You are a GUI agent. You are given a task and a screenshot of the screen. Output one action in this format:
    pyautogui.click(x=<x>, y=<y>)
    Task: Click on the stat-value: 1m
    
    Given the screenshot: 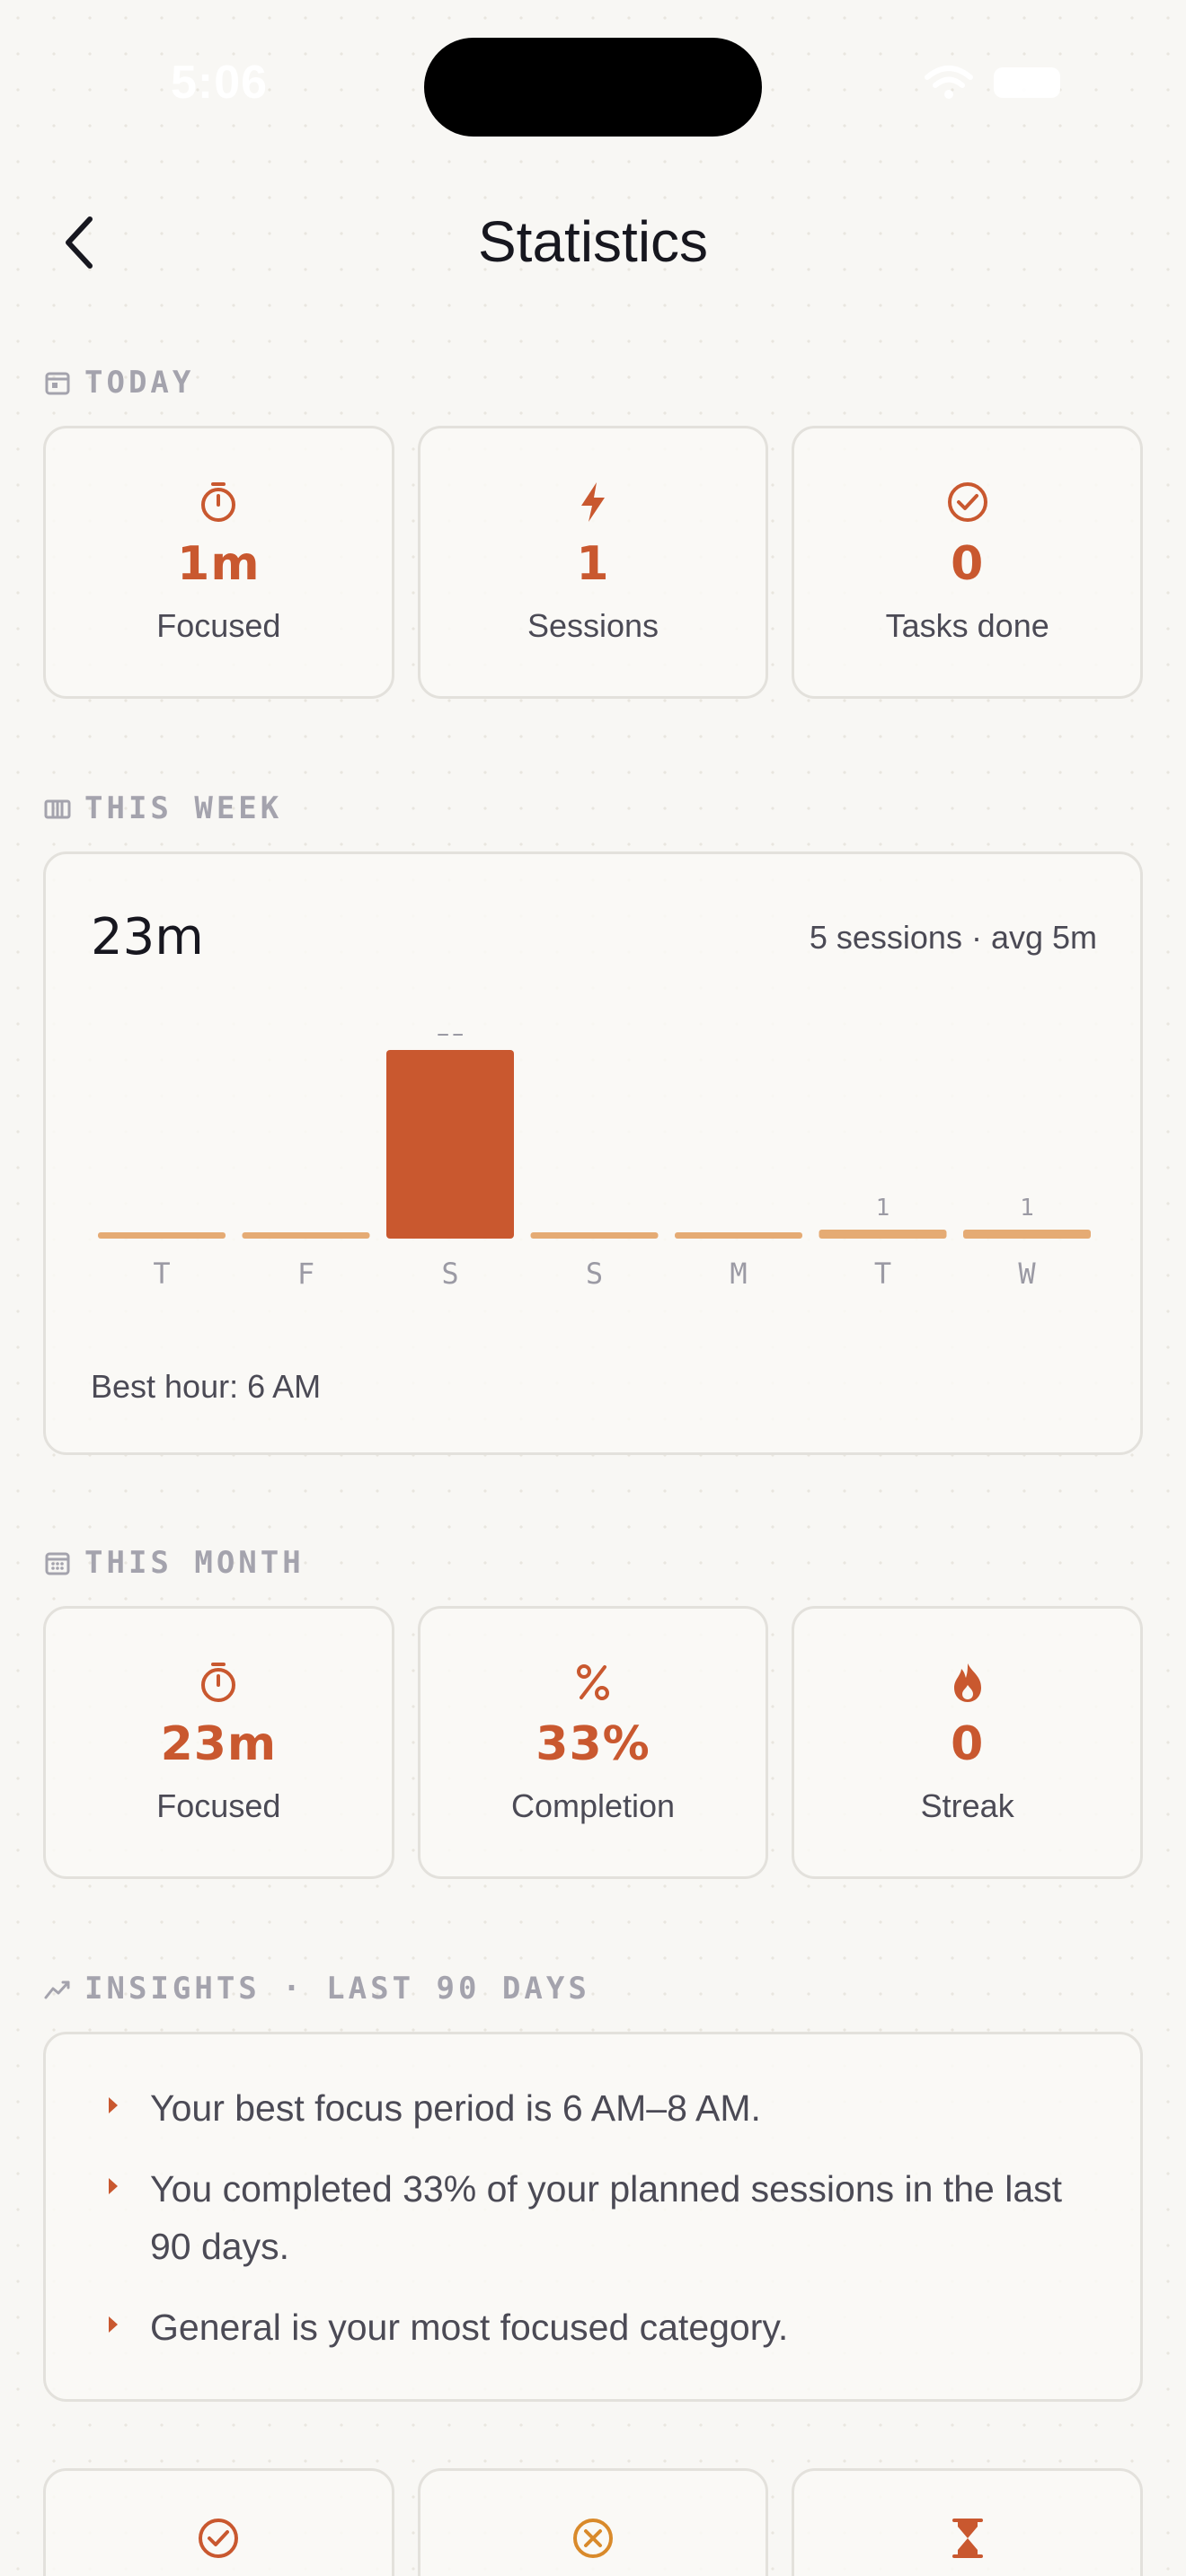 What is the action you would take?
    pyautogui.click(x=219, y=564)
    